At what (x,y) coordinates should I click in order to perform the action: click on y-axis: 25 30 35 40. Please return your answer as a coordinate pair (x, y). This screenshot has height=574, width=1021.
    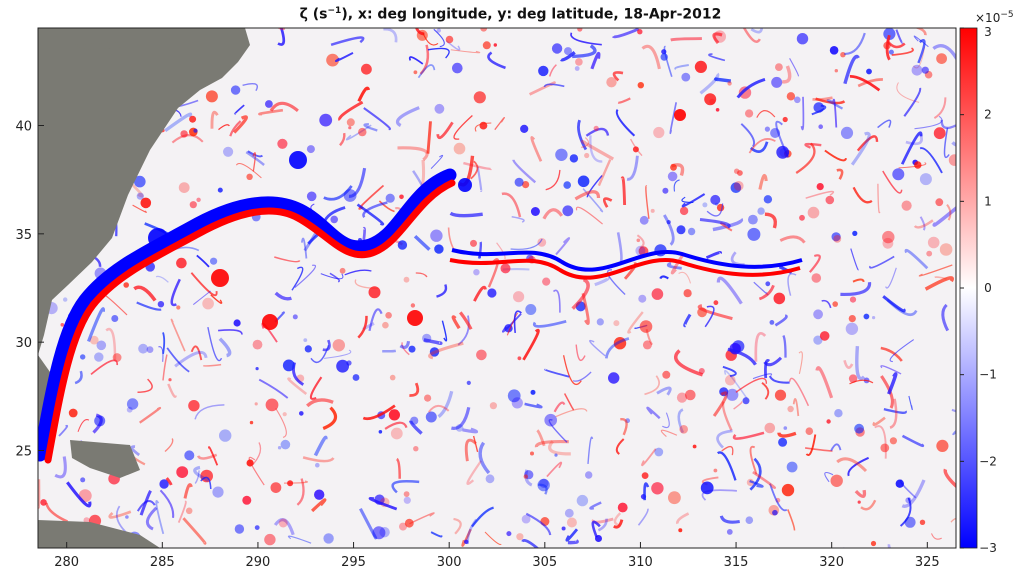
    Looking at the image, I should click on (29, 290).